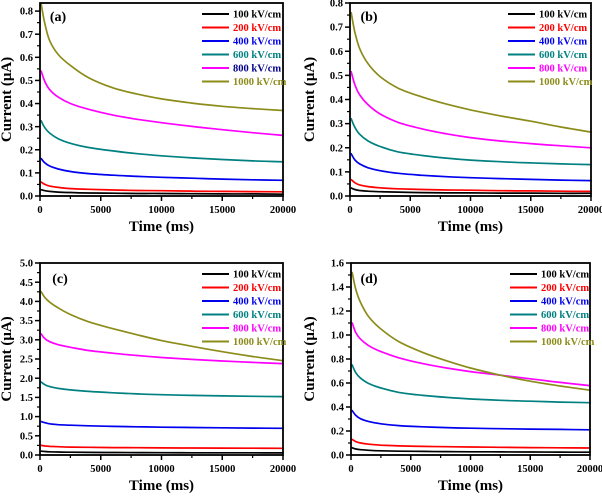 The width and height of the screenshot is (602, 497). Describe the element at coordinates (368, 17) in the screenshot. I see `panel-label: (b)` at that location.